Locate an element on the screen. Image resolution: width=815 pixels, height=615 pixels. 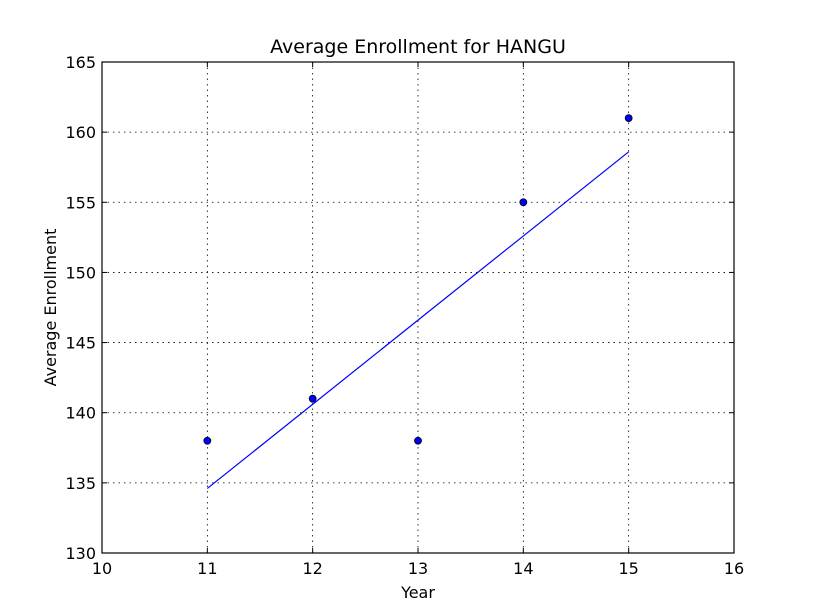
y-tick-label: 155 is located at coordinates (80, 202).